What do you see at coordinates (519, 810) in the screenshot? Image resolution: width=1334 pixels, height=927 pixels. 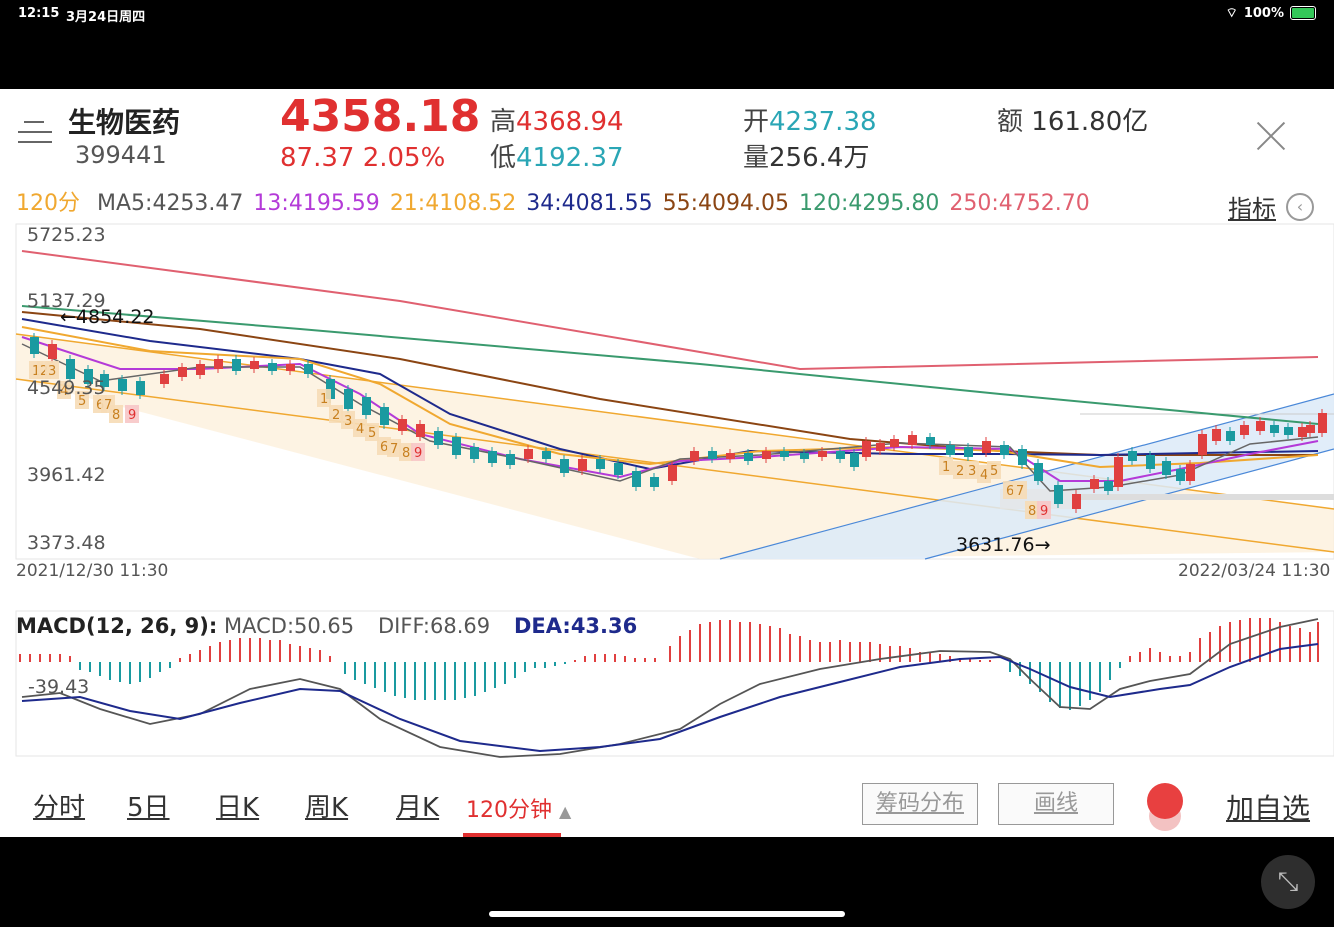 I see `tab-120min: 120分钟 ▲` at bounding box center [519, 810].